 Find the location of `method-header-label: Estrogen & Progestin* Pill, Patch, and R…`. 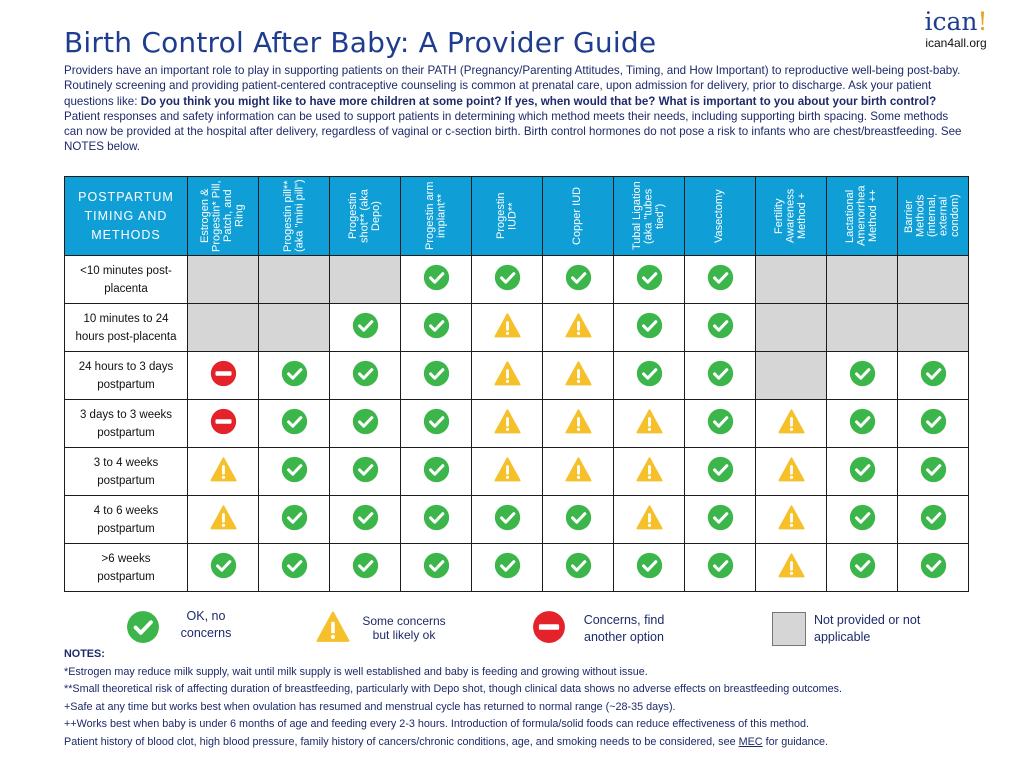

method-header-label: Estrogen & Progestin* Pill, Patch, and R… is located at coordinates (222, 216).